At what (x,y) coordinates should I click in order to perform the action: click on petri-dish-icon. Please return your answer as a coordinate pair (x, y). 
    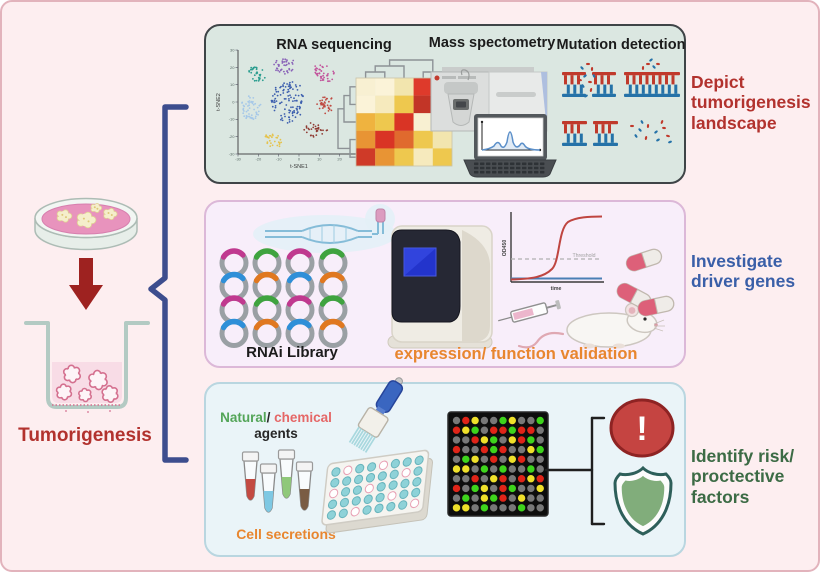
    Looking at the image, I should click on (86, 224).